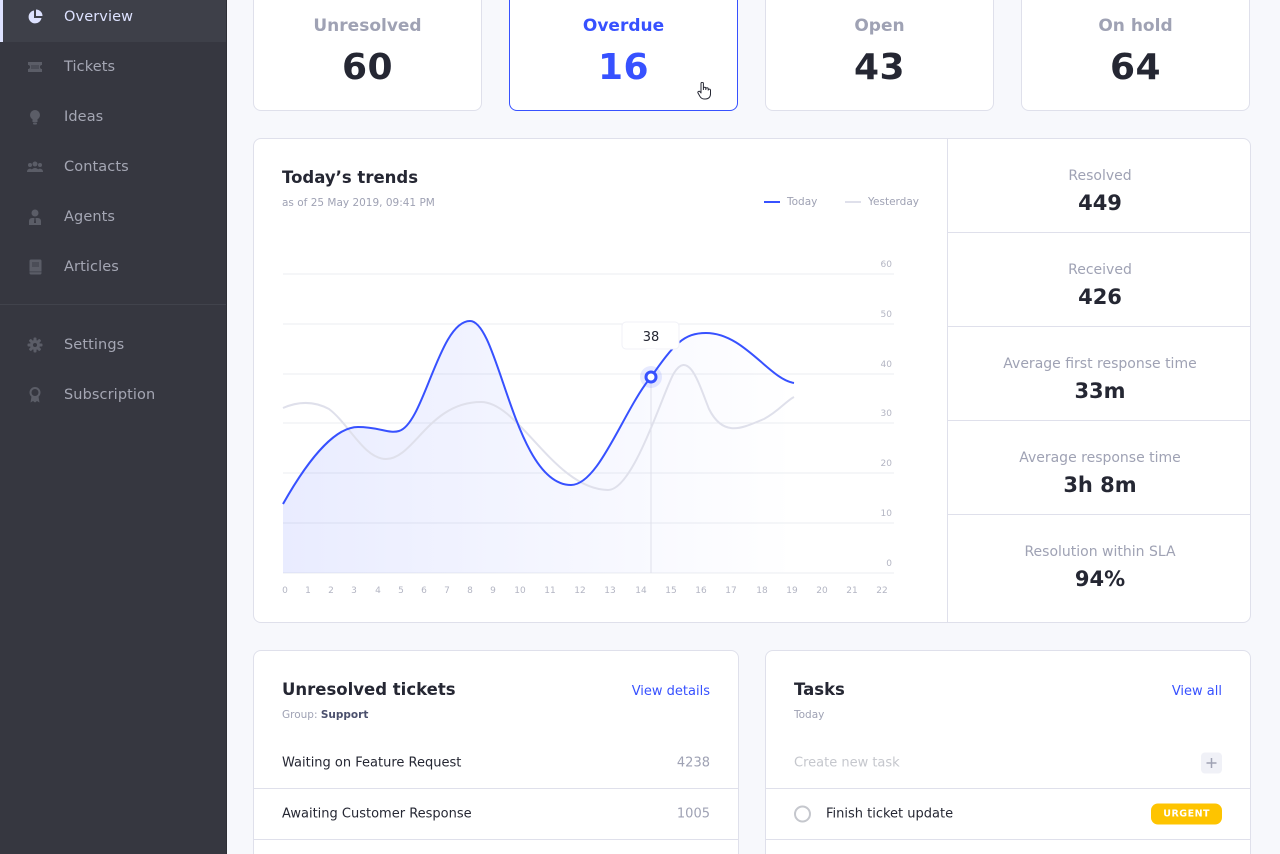 The height and width of the screenshot is (854, 1280). What do you see at coordinates (35, 345) in the screenshot?
I see `gear-icon` at bounding box center [35, 345].